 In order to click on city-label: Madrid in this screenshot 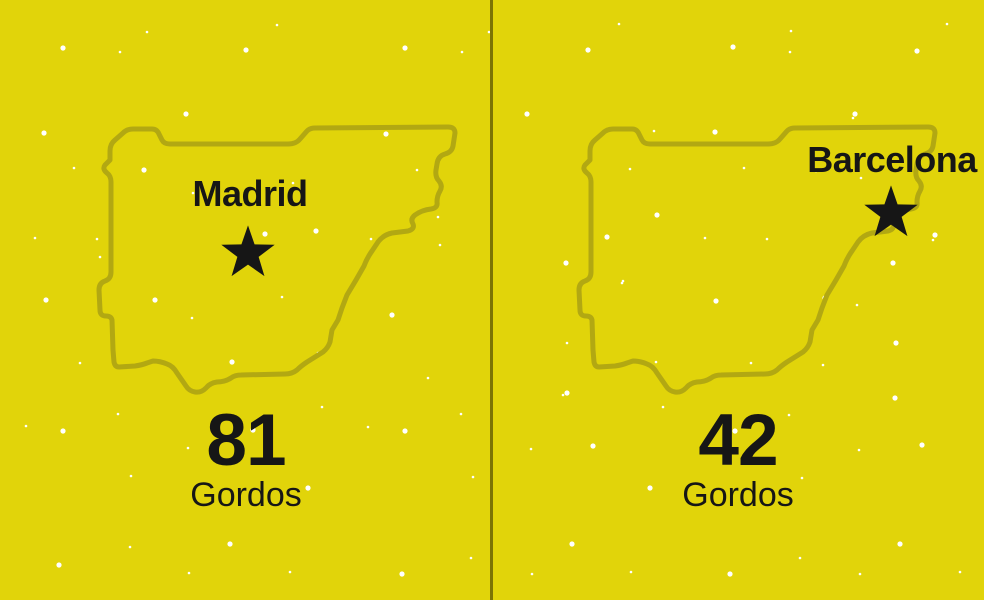, I will do `click(250, 193)`.